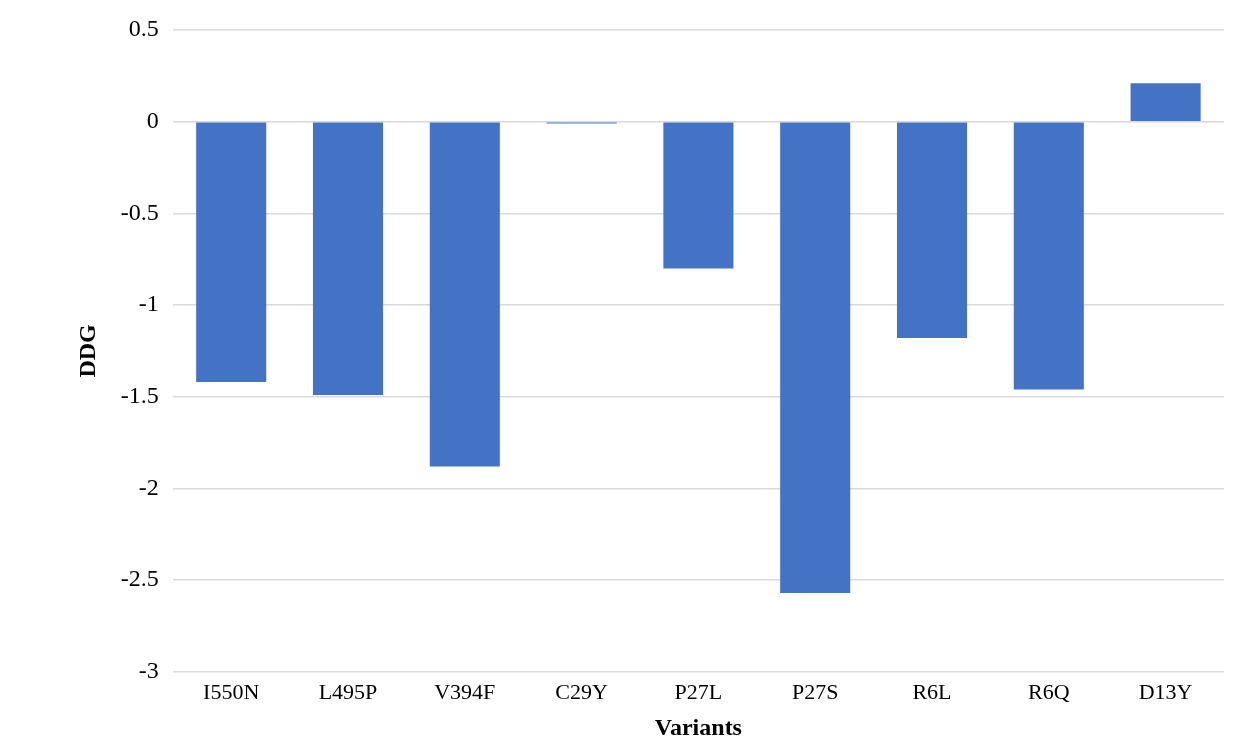 This screenshot has width=1234, height=747. Describe the element at coordinates (86, 350) in the screenshot. I see `y-axis-title: DDG` at that location.